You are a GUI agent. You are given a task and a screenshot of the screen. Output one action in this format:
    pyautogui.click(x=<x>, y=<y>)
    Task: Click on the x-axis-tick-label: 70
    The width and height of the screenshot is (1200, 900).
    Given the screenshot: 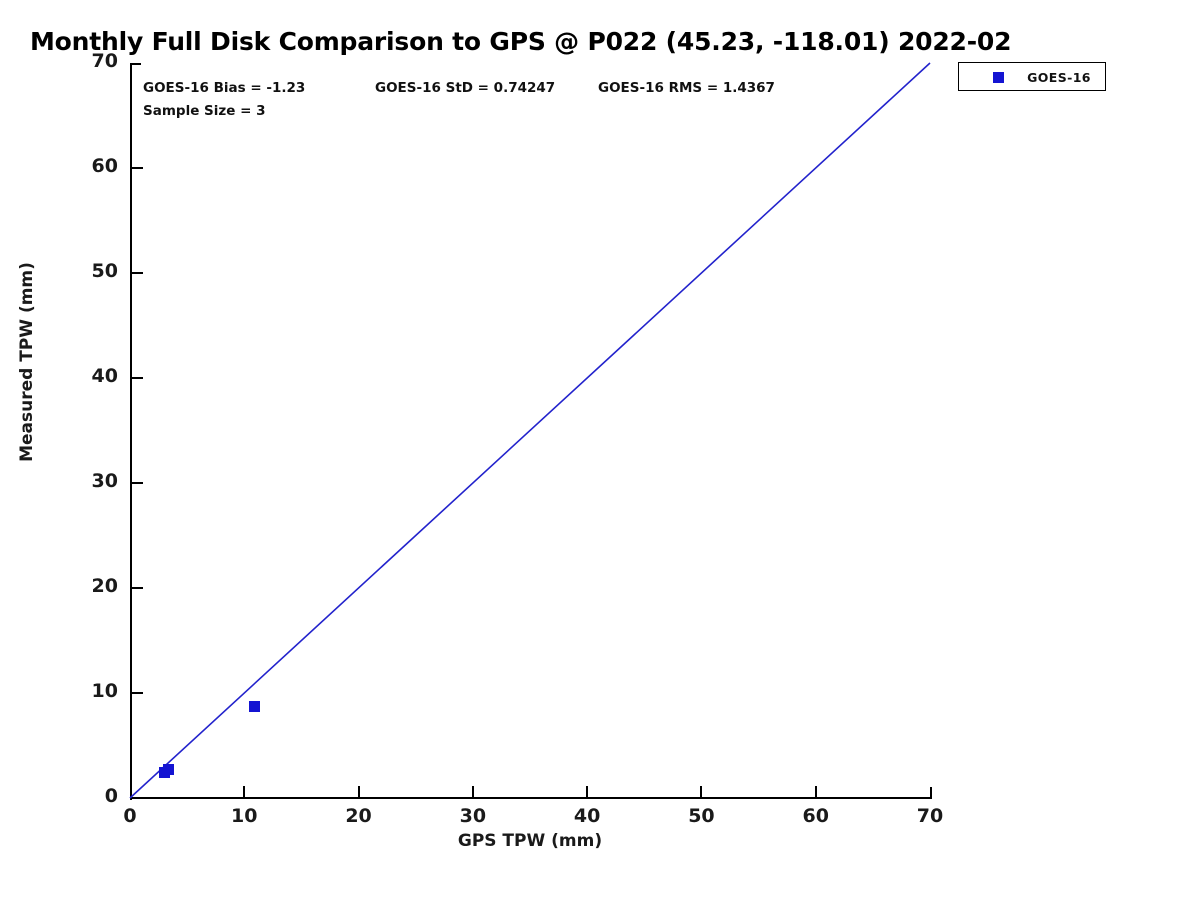 What is the action you would take?
    pyautogui.click(x=930, y=816)
    